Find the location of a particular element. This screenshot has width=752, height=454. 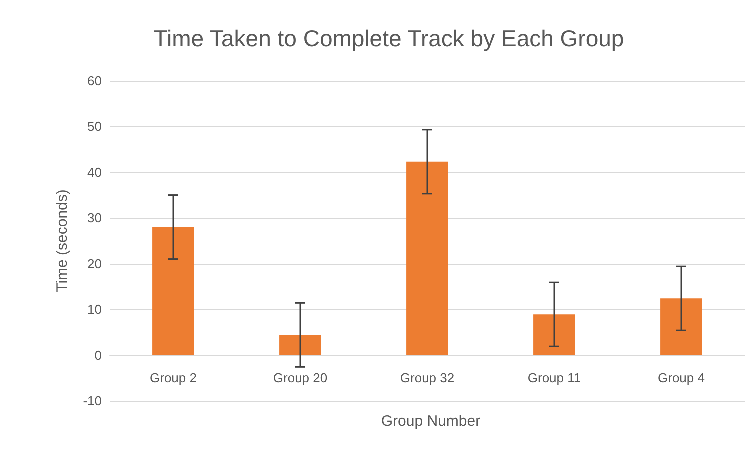

y-tick-label: 0 is located at coordinates (98, 355).